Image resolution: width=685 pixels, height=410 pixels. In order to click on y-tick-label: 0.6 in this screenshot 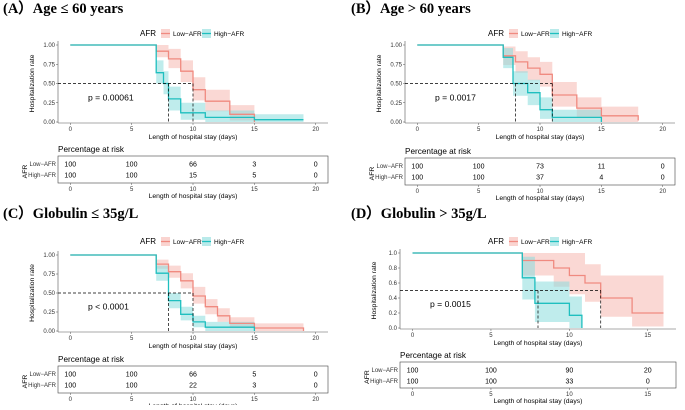, I will do `click(393, 284)`.